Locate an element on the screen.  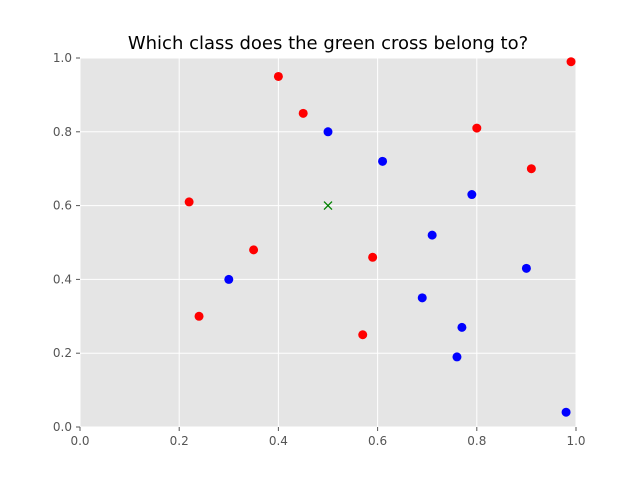
x-tick-label: 1.0 is located at coordinates (575, 441).